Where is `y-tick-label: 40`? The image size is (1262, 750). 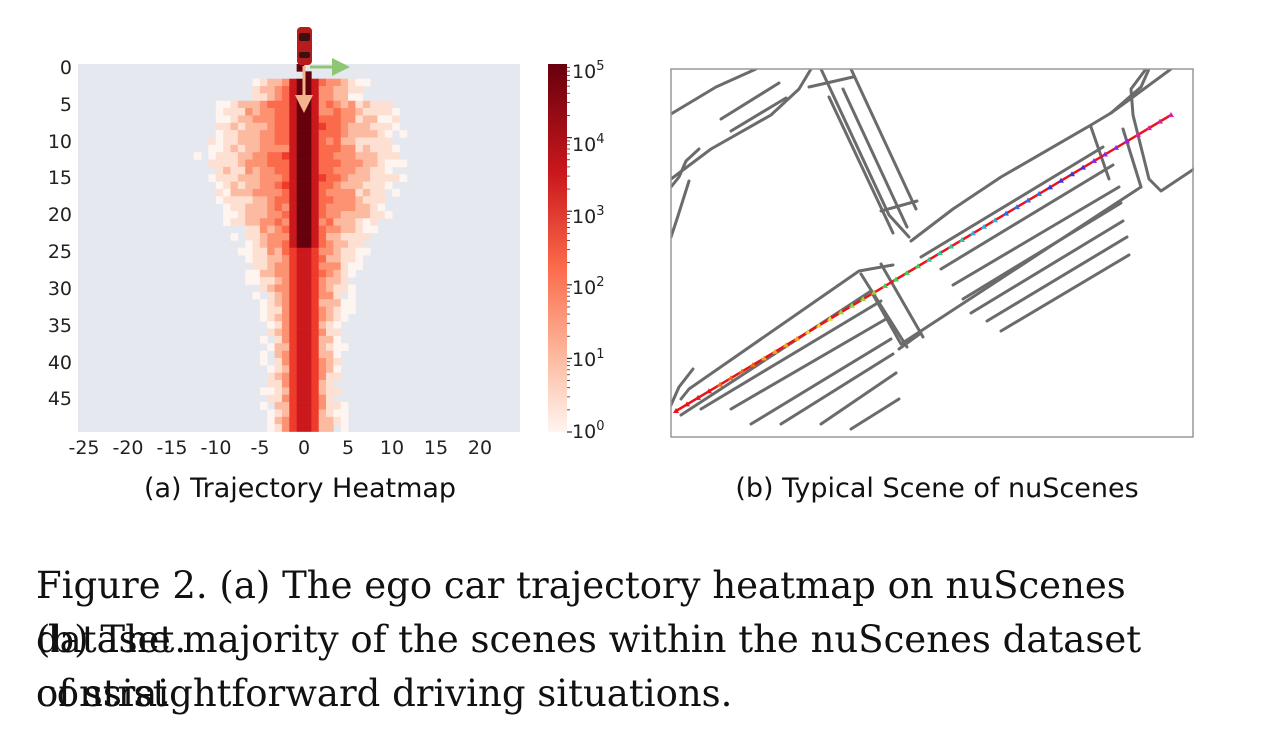
y-tick-label: 40 is located at coordinates (60, 363).